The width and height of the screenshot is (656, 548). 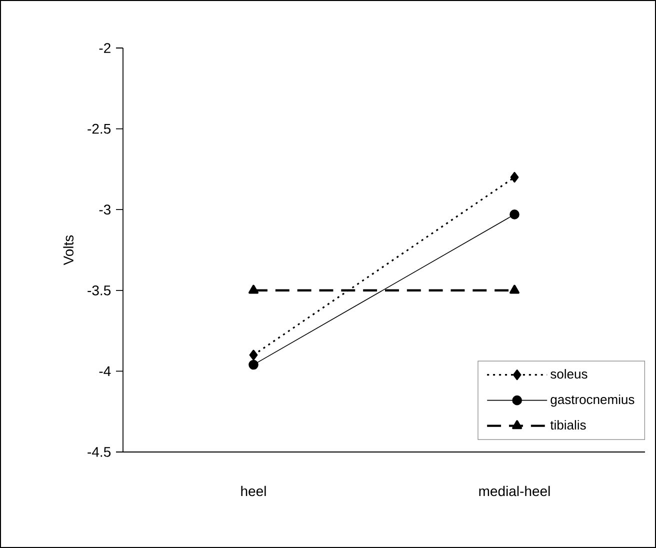 What do you see at coordinates (99, 290) in the screenshot?
I see `y-tick-label: -3.5` at bounding box center [99, 290].